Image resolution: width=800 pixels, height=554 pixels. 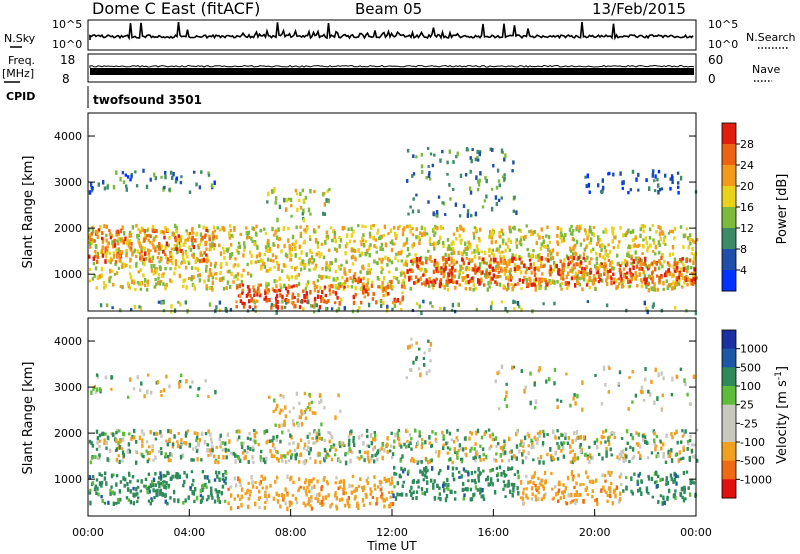 I want to click on colorbar-swatch, so click(x=729, y=452).